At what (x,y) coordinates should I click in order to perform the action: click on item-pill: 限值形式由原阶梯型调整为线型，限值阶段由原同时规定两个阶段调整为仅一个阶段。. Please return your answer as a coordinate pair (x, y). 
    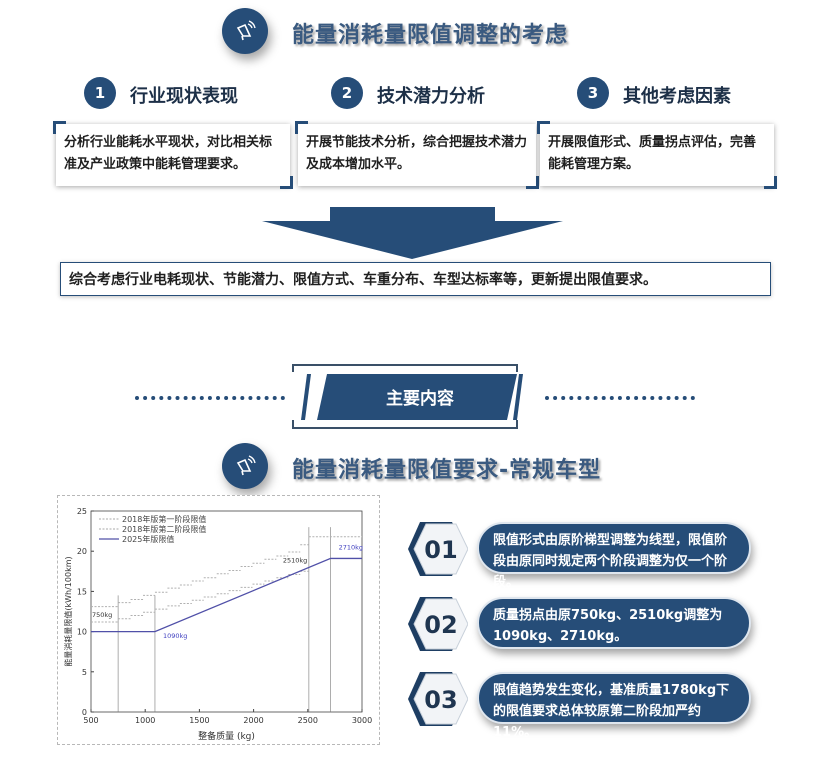
    Looking at the image, I should click on (614, 556).